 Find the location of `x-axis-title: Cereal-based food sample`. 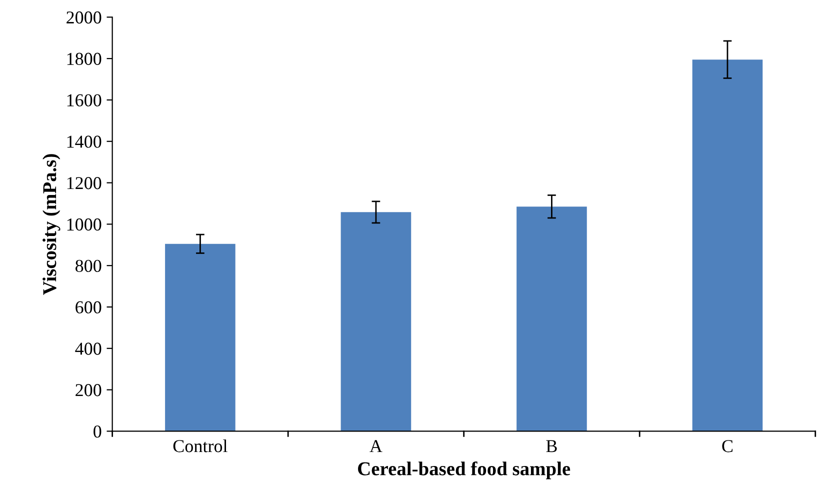

x-axis-title: Cereal-based food sample is located at coordinates (464, 470).